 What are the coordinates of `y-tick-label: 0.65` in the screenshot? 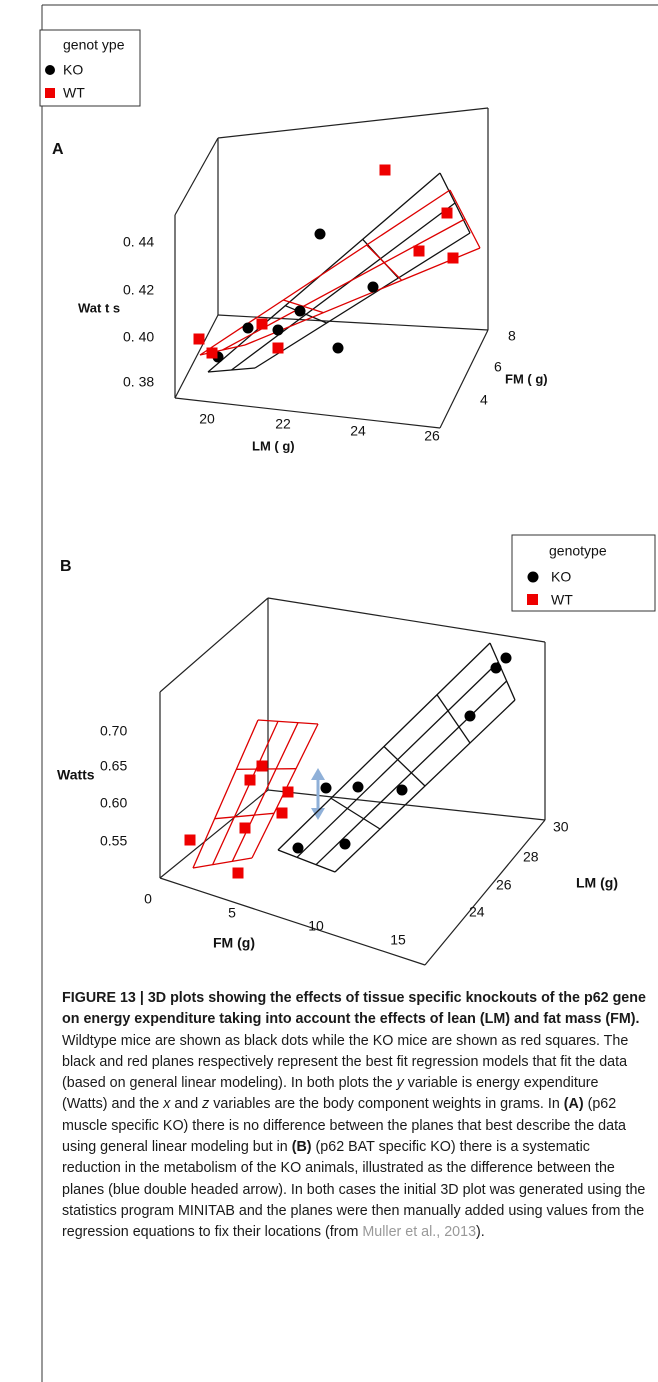 It's located at (113, 766).